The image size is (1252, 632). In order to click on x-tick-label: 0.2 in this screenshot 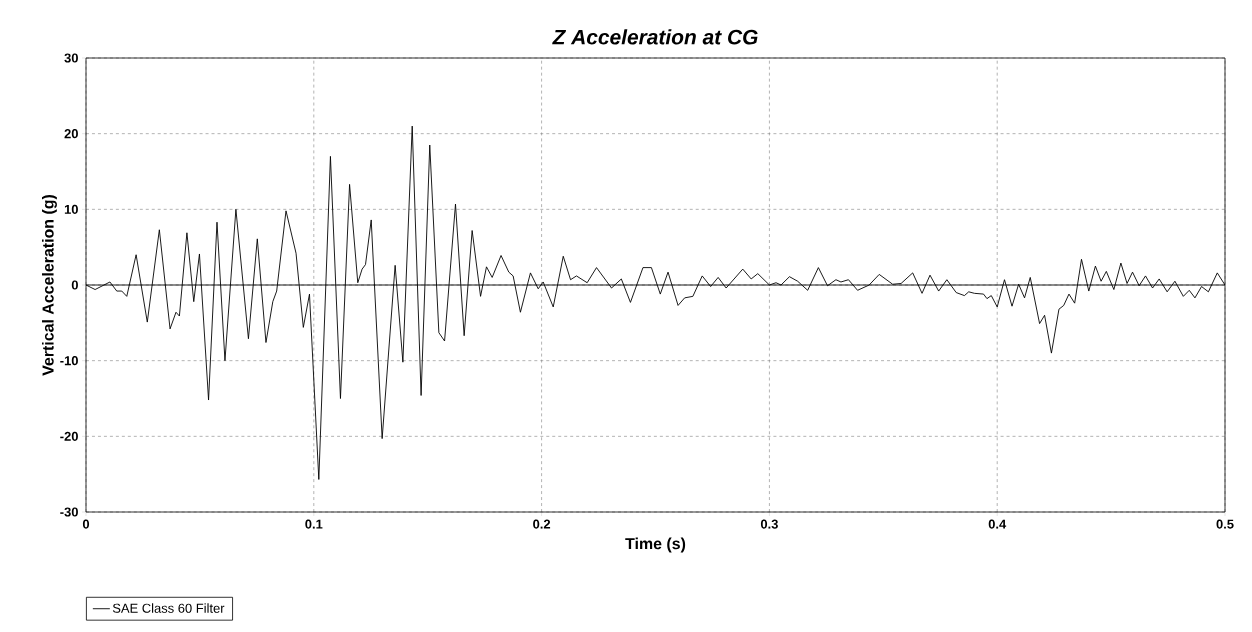, I will do `click(542, 524)`.